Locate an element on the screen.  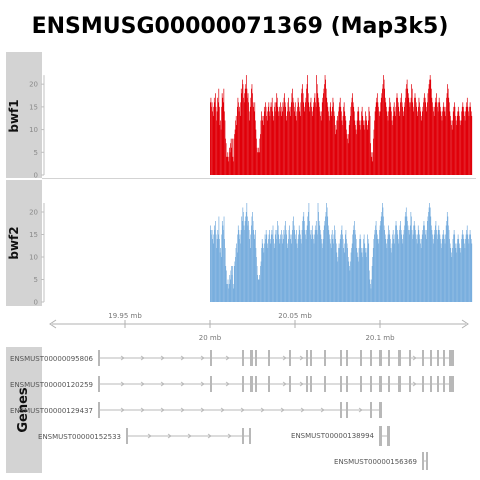
transcript-ENSMUST00000129437: ENSMUST00000129437 is located at coordinates (196, 410).